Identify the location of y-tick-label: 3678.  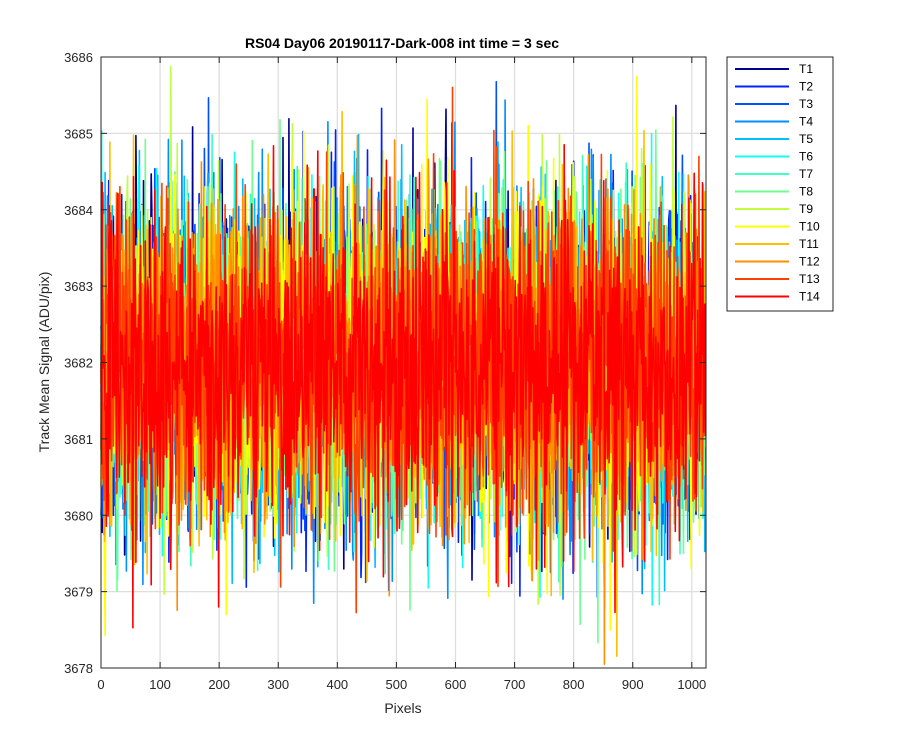
(78, 668).